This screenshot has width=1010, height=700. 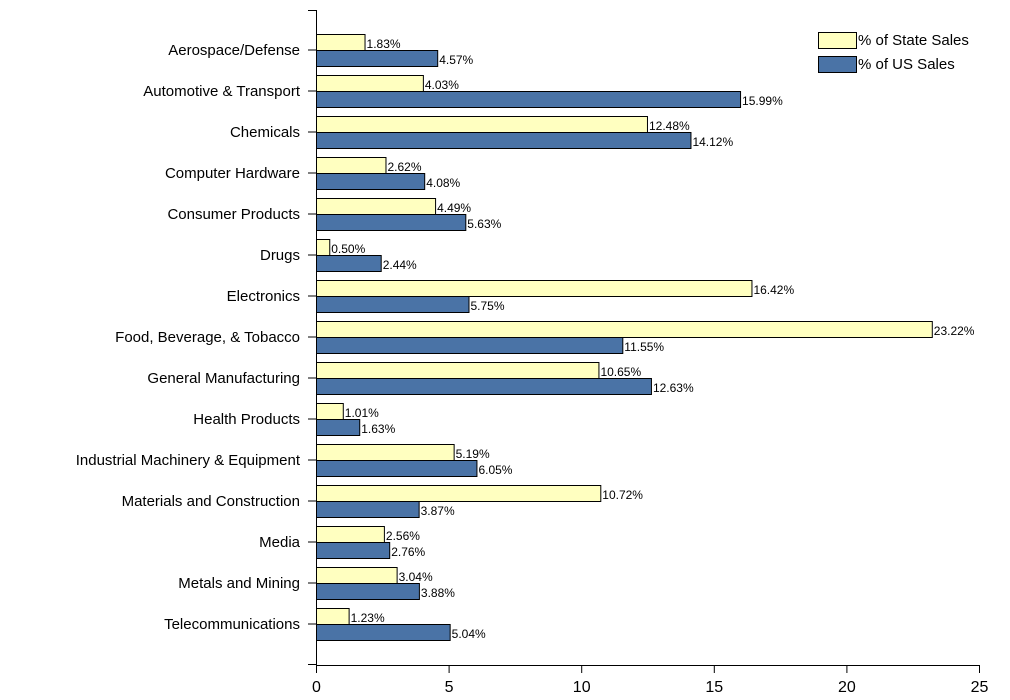 What do you see at coordinates (403, 536) in the screenshot?
I see `data-label: 2.56%` at bounding box center [403, 536].